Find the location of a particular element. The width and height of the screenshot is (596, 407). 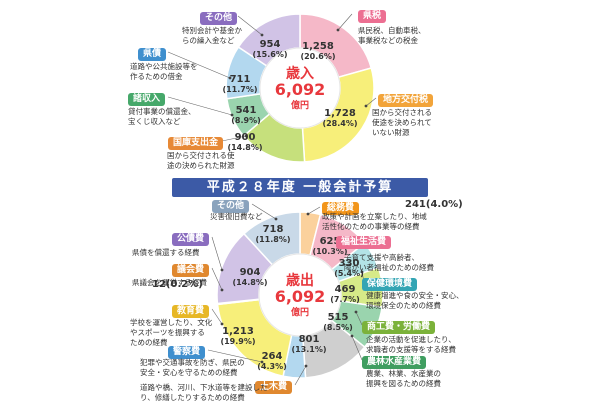

slice-value: 241(4.0%) is located at coordinates (434, 204).